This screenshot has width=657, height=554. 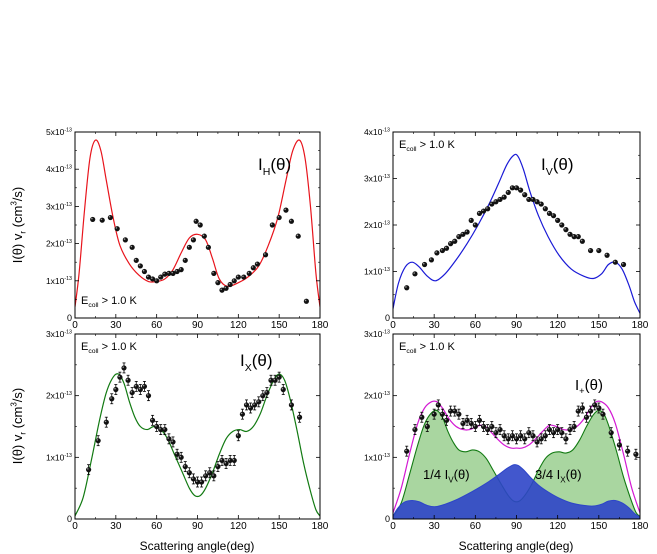 What do you see at coordinates (640, 325) in the screenshot?
I see `x-tick-label: 180` at bounding box center [640, 325].